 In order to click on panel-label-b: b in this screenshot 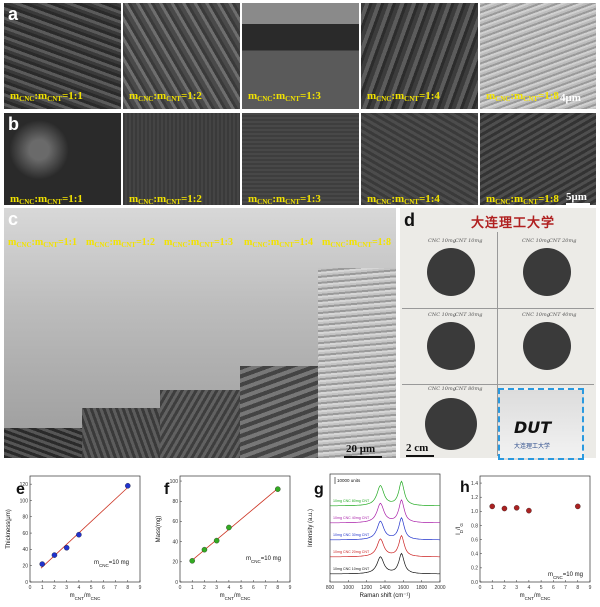, I will do `click(13, 124)`.